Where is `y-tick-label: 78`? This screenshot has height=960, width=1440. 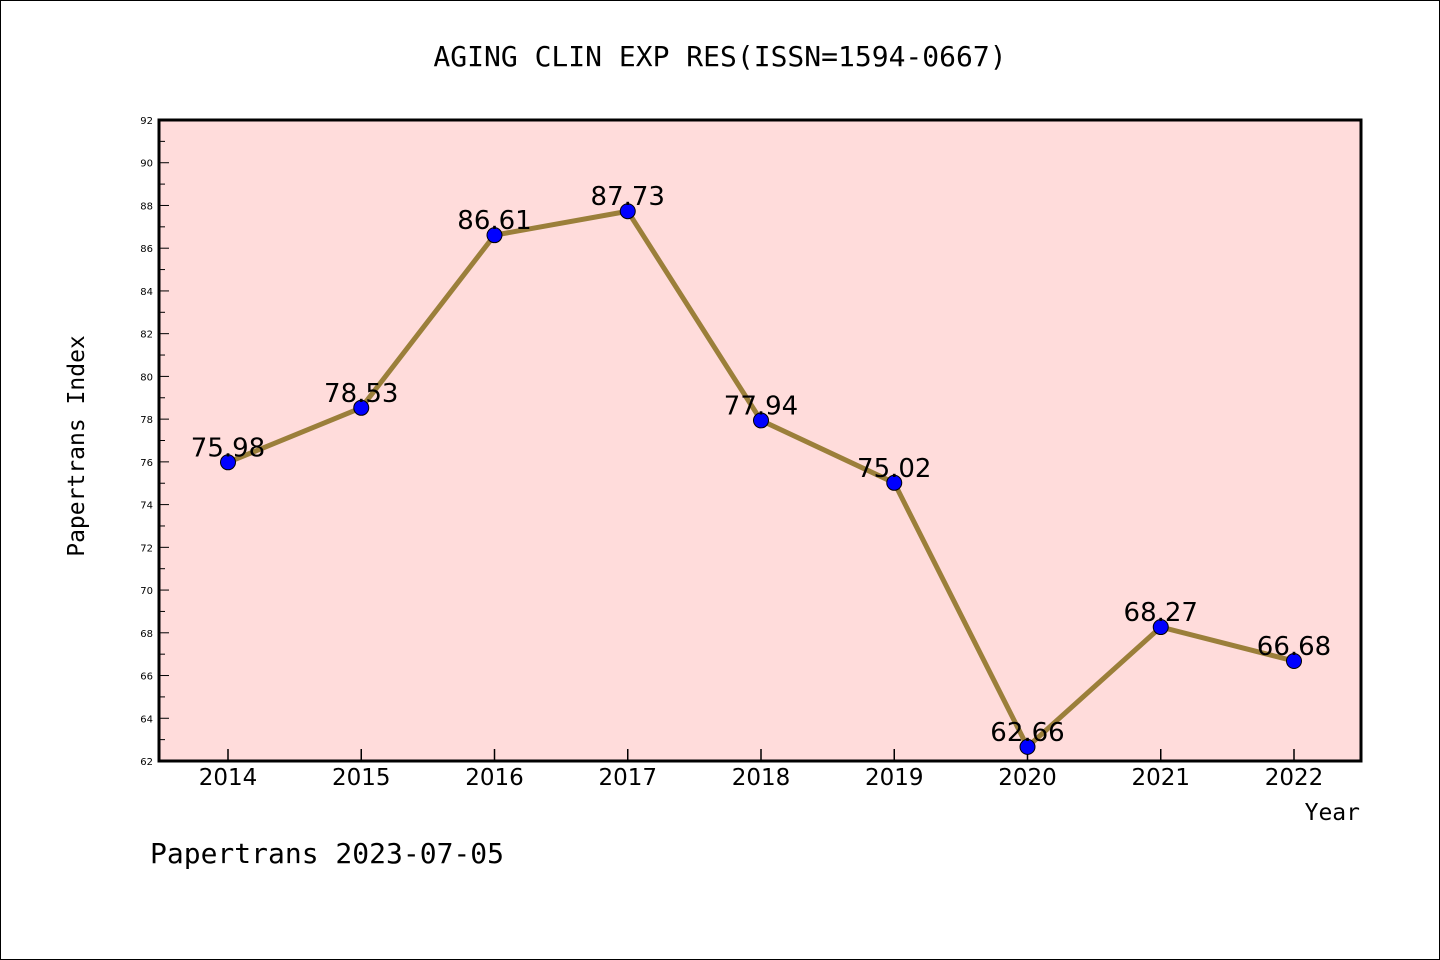
y-tick-label: 78 is located at coordinates (146, 420).